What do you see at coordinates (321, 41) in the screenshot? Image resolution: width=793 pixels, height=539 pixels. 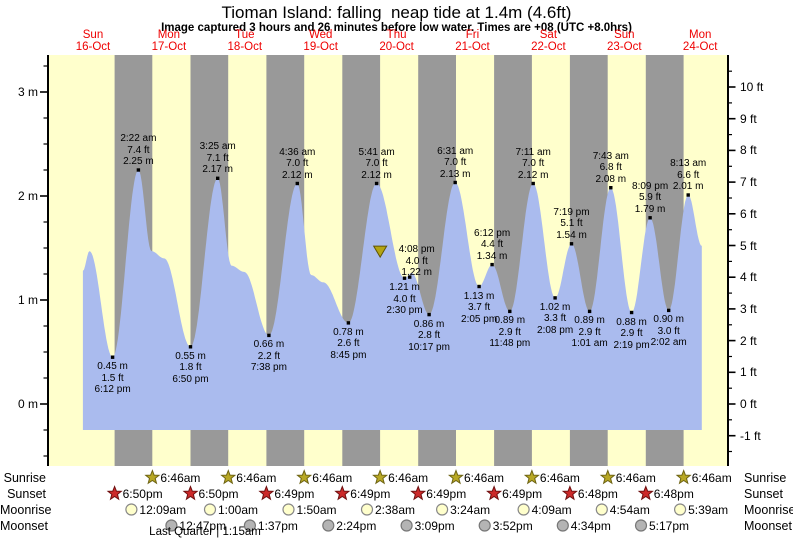 I see `day-label: Wed 19-Oct` at bounding box center [321, 41].